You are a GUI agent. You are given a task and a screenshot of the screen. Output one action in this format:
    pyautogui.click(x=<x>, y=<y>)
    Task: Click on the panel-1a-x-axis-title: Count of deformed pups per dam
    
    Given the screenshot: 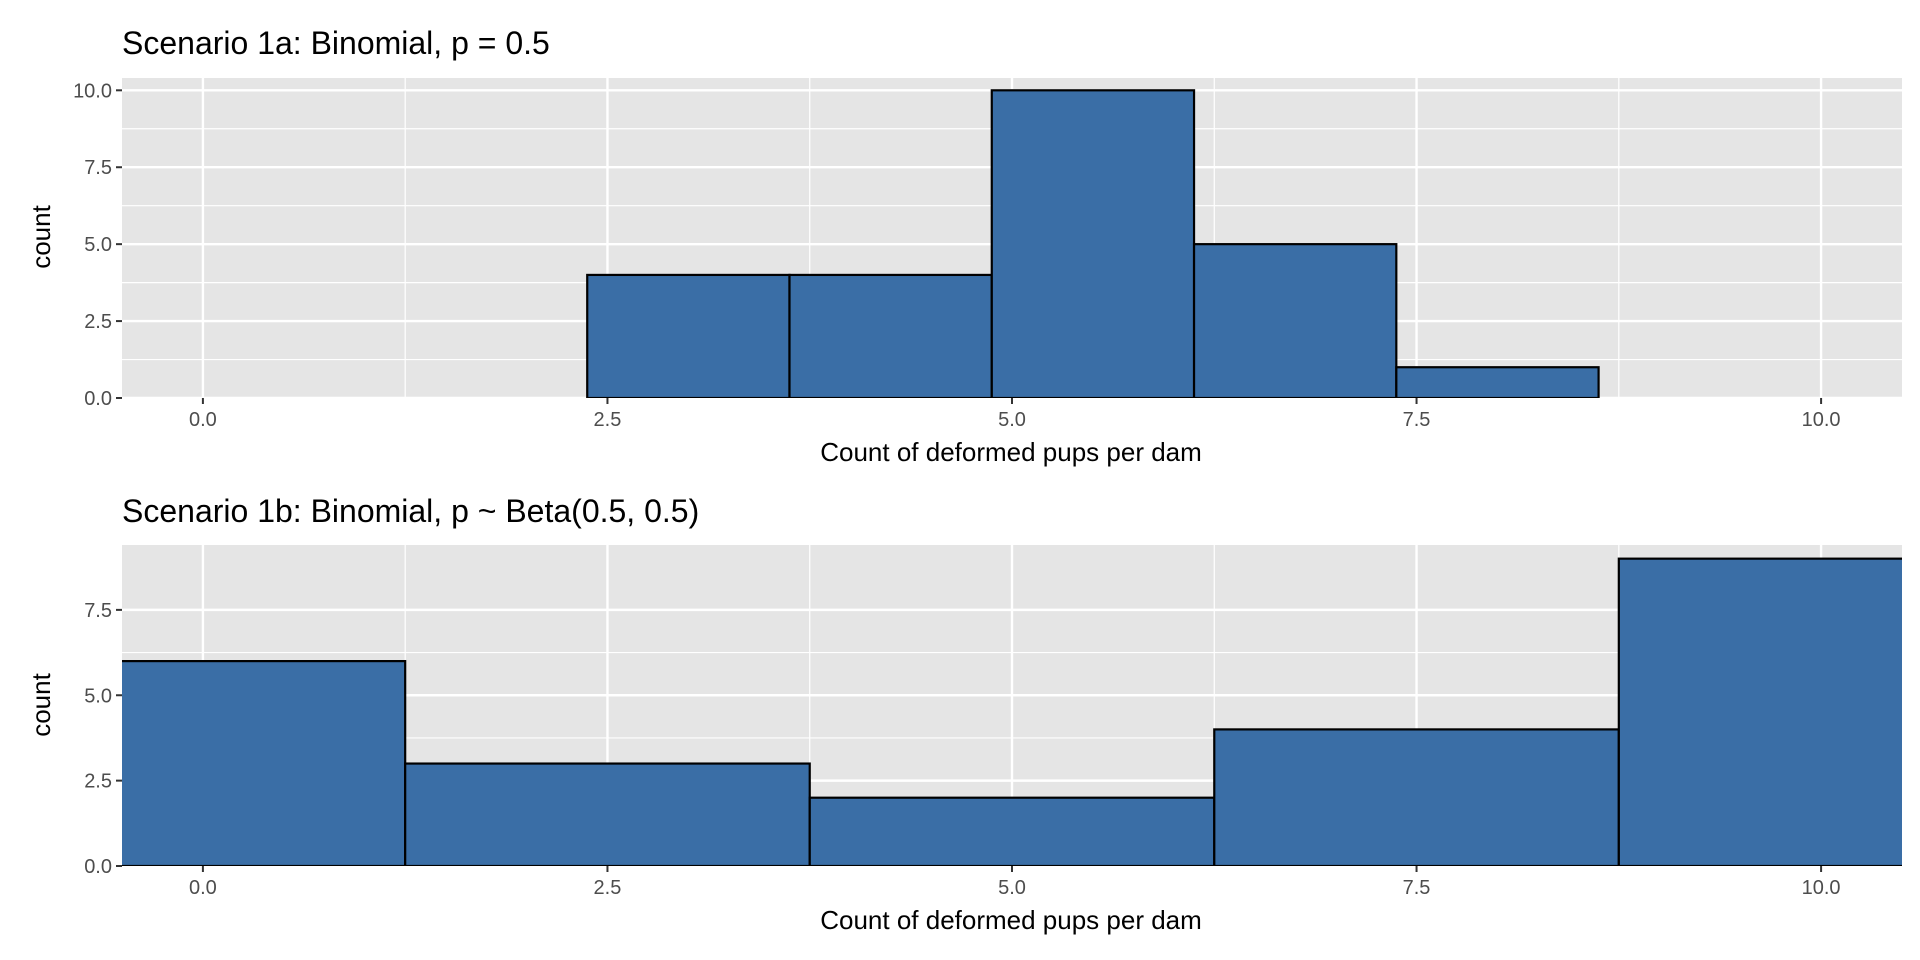 What is the action you would take?
    pyautogui.click(x=1011, y=452)
    